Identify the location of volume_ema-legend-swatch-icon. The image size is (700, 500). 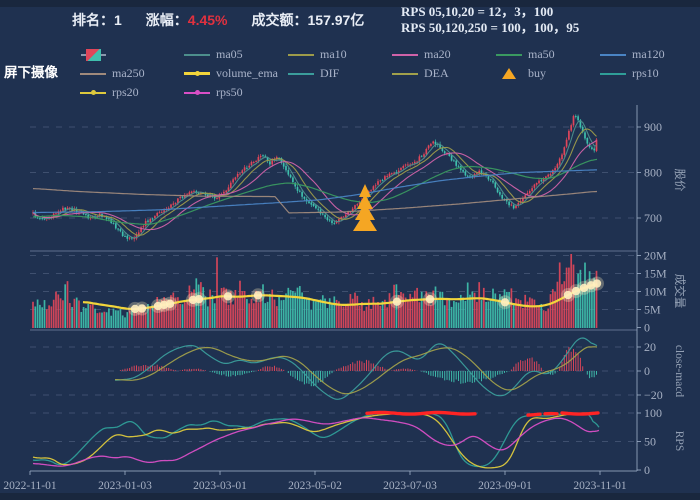
(197, 73).